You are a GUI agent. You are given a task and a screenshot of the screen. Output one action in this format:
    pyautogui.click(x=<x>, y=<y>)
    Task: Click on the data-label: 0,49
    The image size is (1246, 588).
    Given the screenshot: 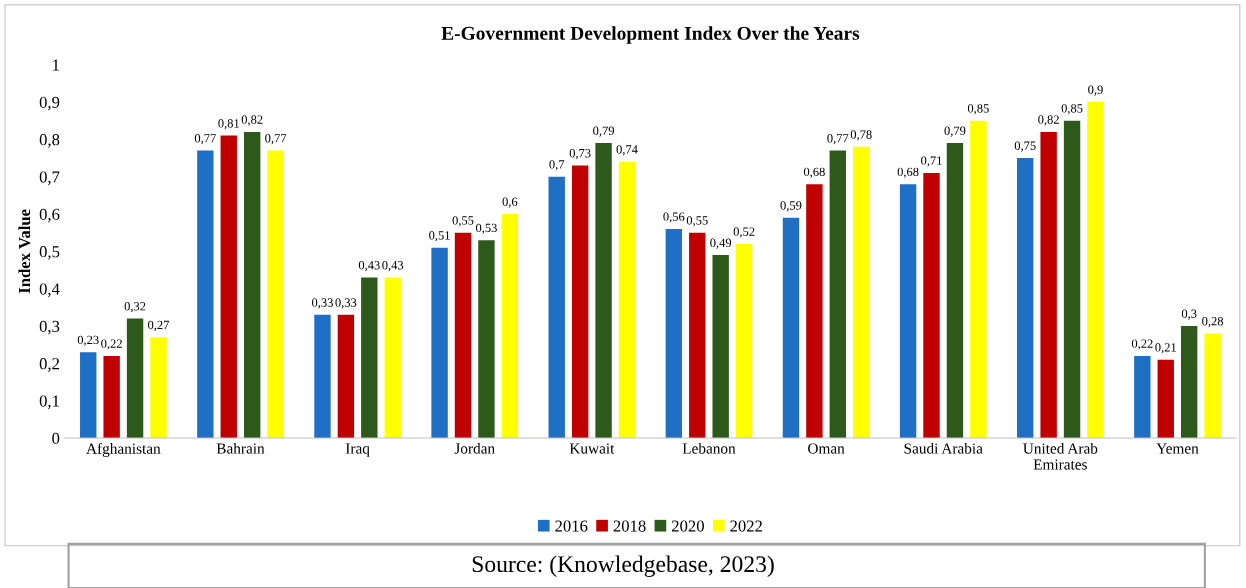 What is the action you would take?
    pyautogui.click(x=721, y=243)
    